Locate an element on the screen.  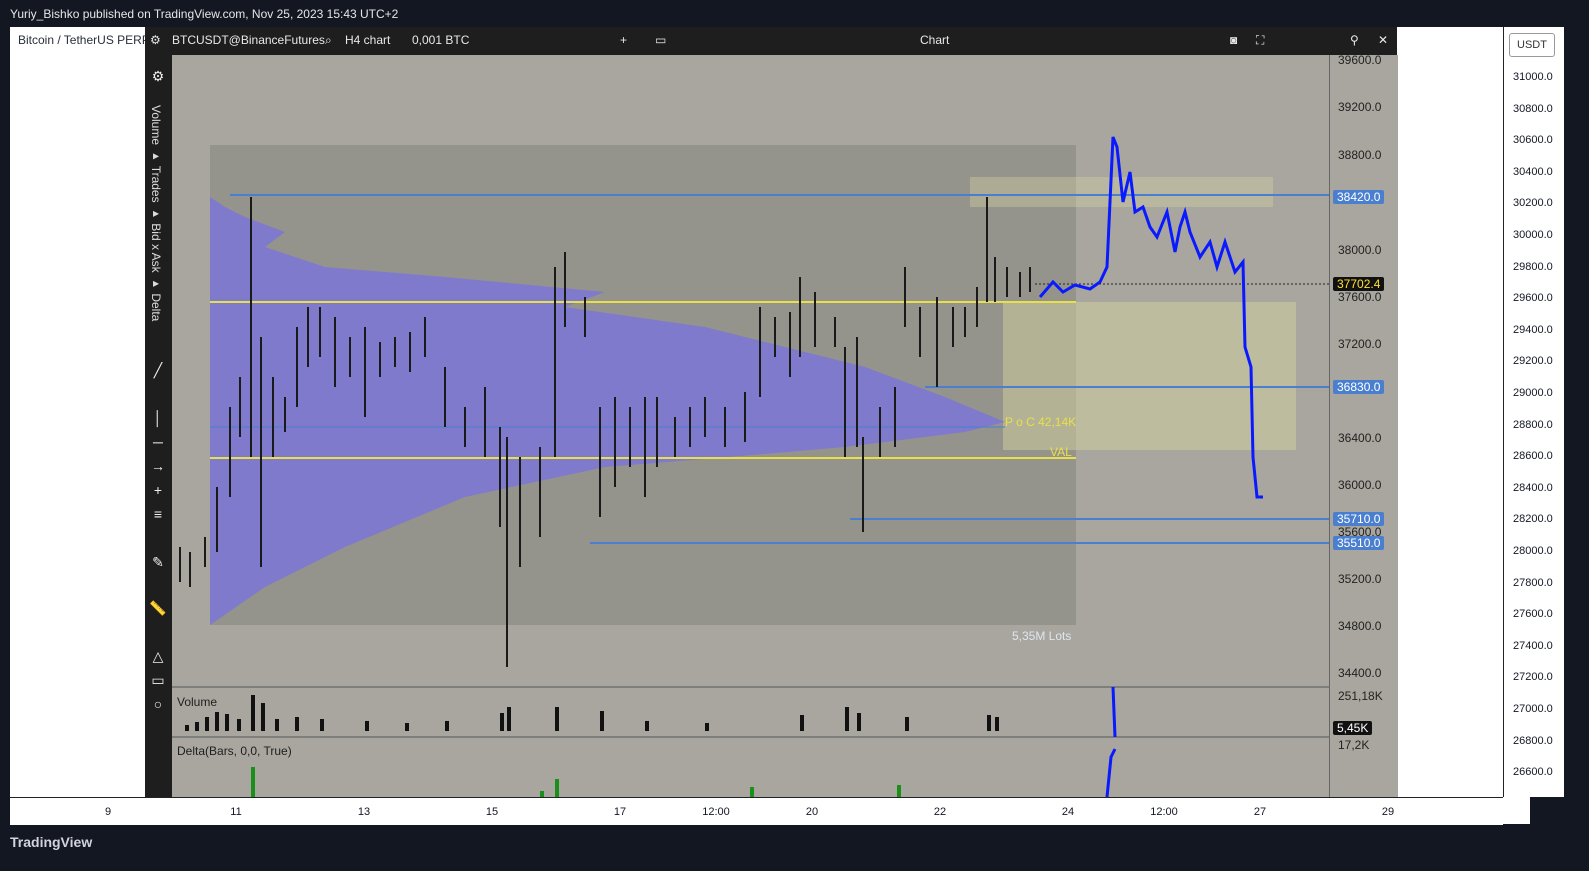
volume-current-badge: 5,45K is located at coordinates (1353, 728).